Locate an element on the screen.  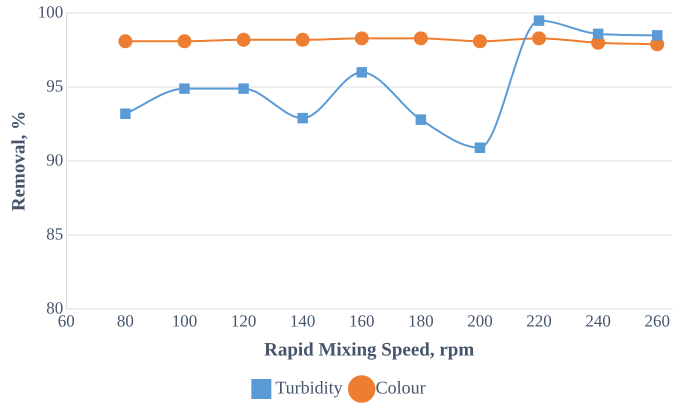
x-tick-label: 140 is located at coordinates (303, 320).